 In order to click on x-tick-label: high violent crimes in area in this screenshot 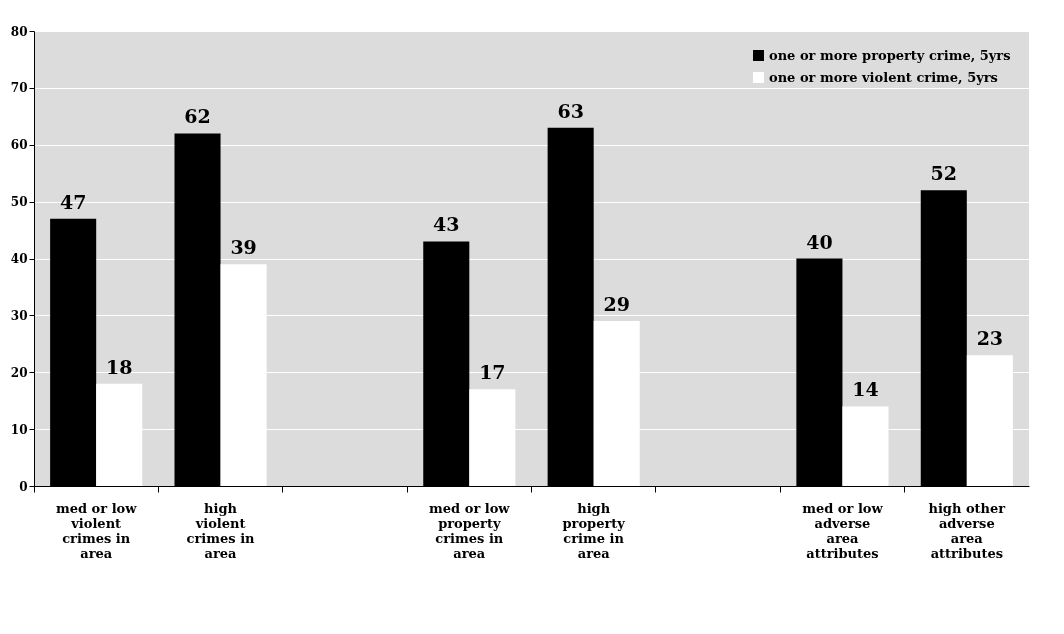, I will do `click(221, 530)`.